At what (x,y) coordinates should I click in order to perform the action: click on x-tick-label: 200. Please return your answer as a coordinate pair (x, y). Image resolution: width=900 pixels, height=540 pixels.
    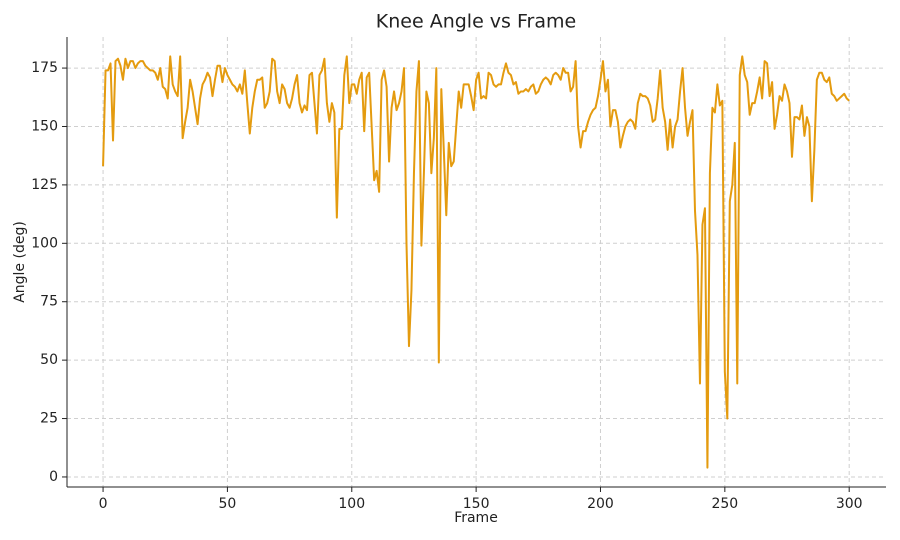
    Looking at the image, I should click on (600, 504).